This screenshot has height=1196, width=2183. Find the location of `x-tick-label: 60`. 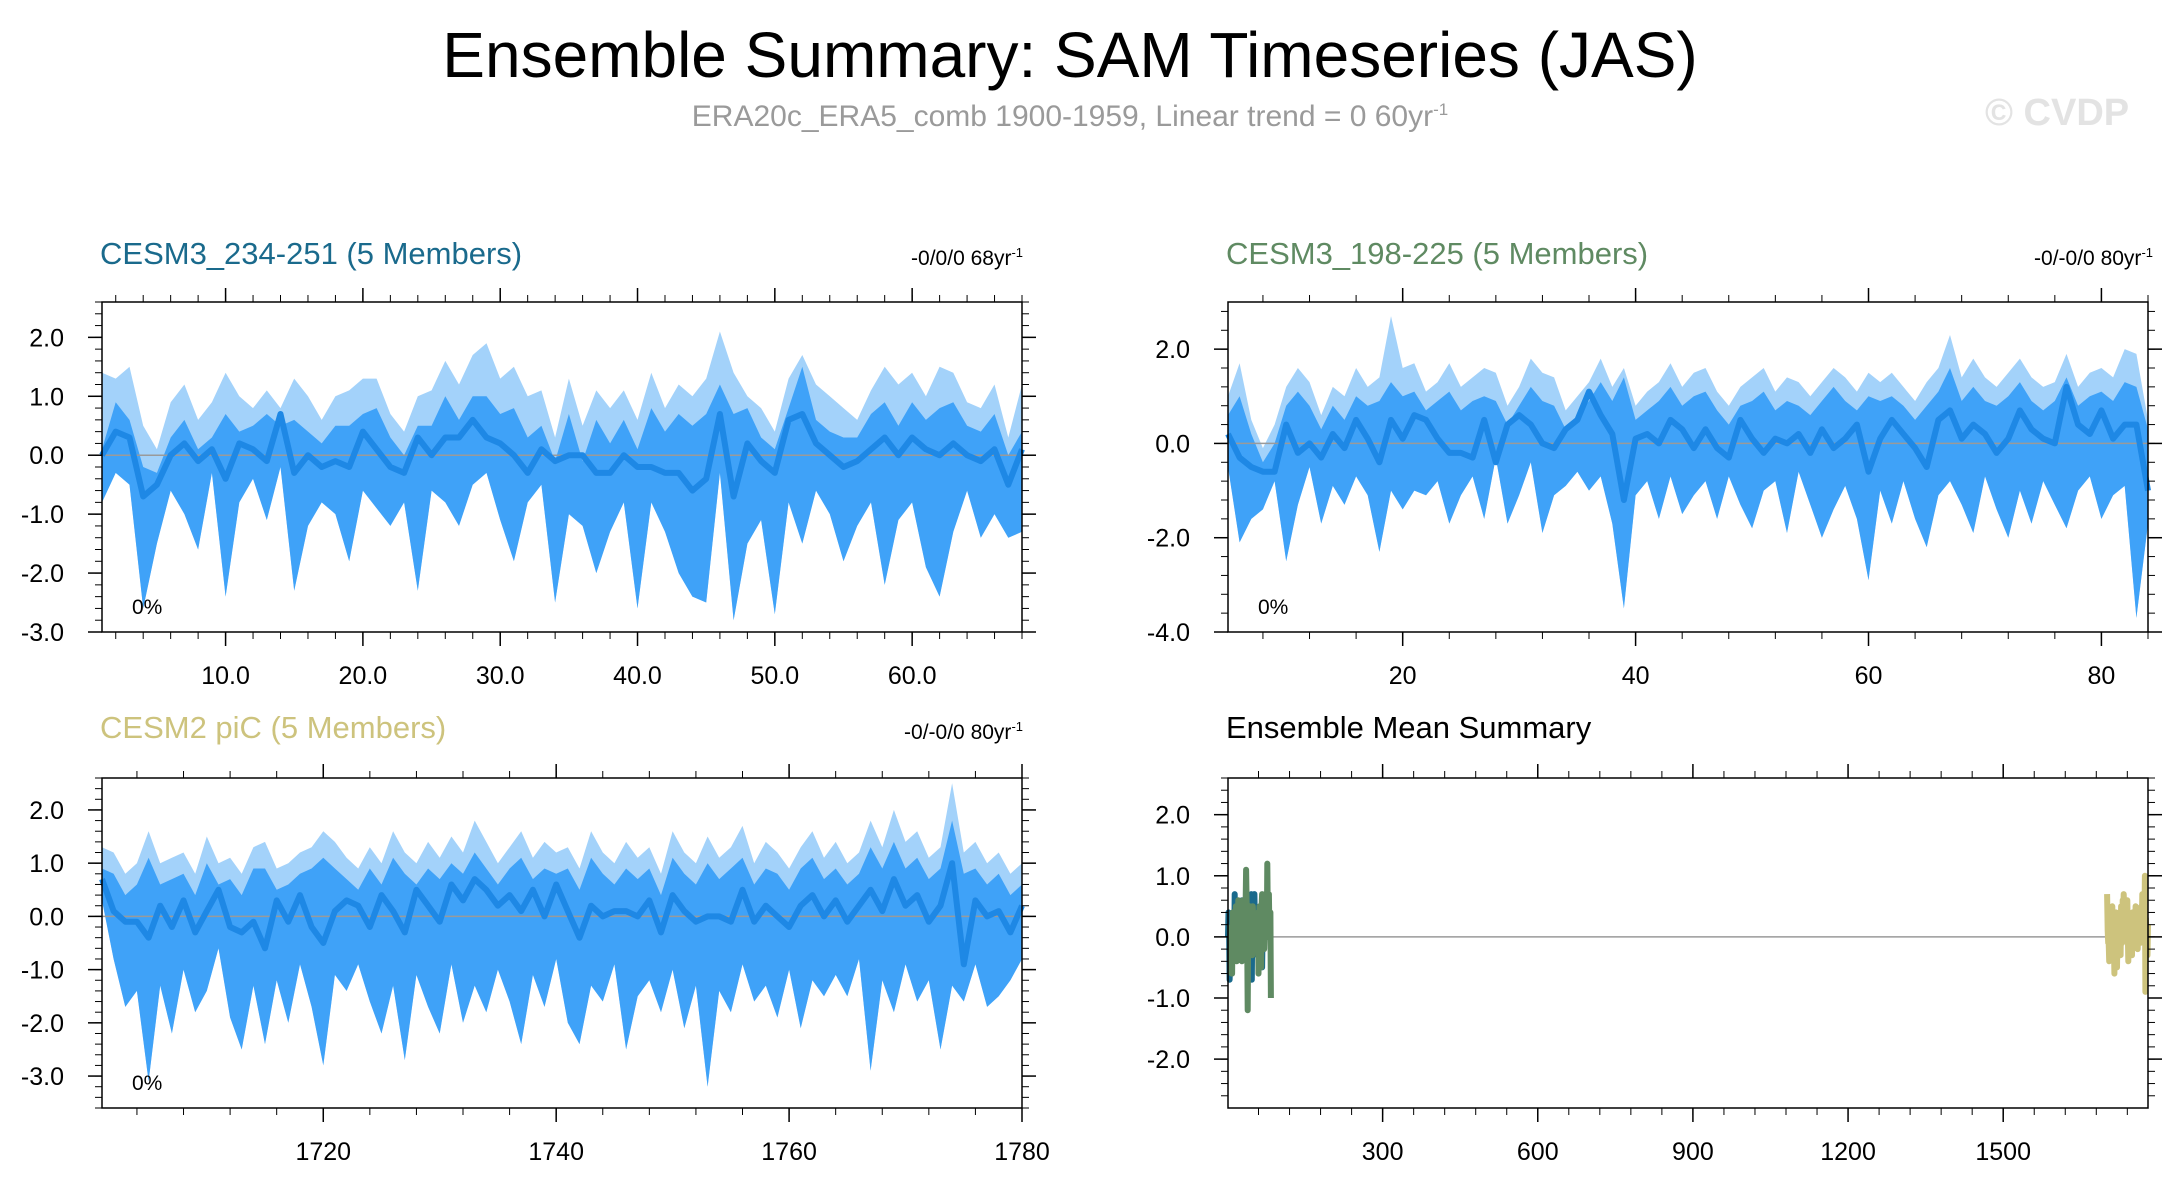

x-tick-label: 60 is located at coordinates (1869, 676).